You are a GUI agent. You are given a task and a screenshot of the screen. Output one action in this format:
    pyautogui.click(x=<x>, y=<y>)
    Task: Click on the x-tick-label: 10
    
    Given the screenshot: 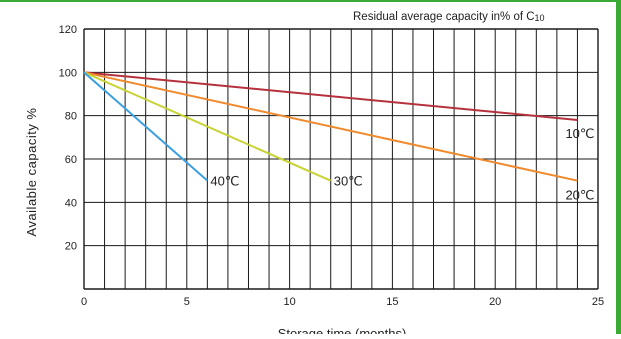 What is the action you would take?
    pyautogui.click(x=289, y=302)
    